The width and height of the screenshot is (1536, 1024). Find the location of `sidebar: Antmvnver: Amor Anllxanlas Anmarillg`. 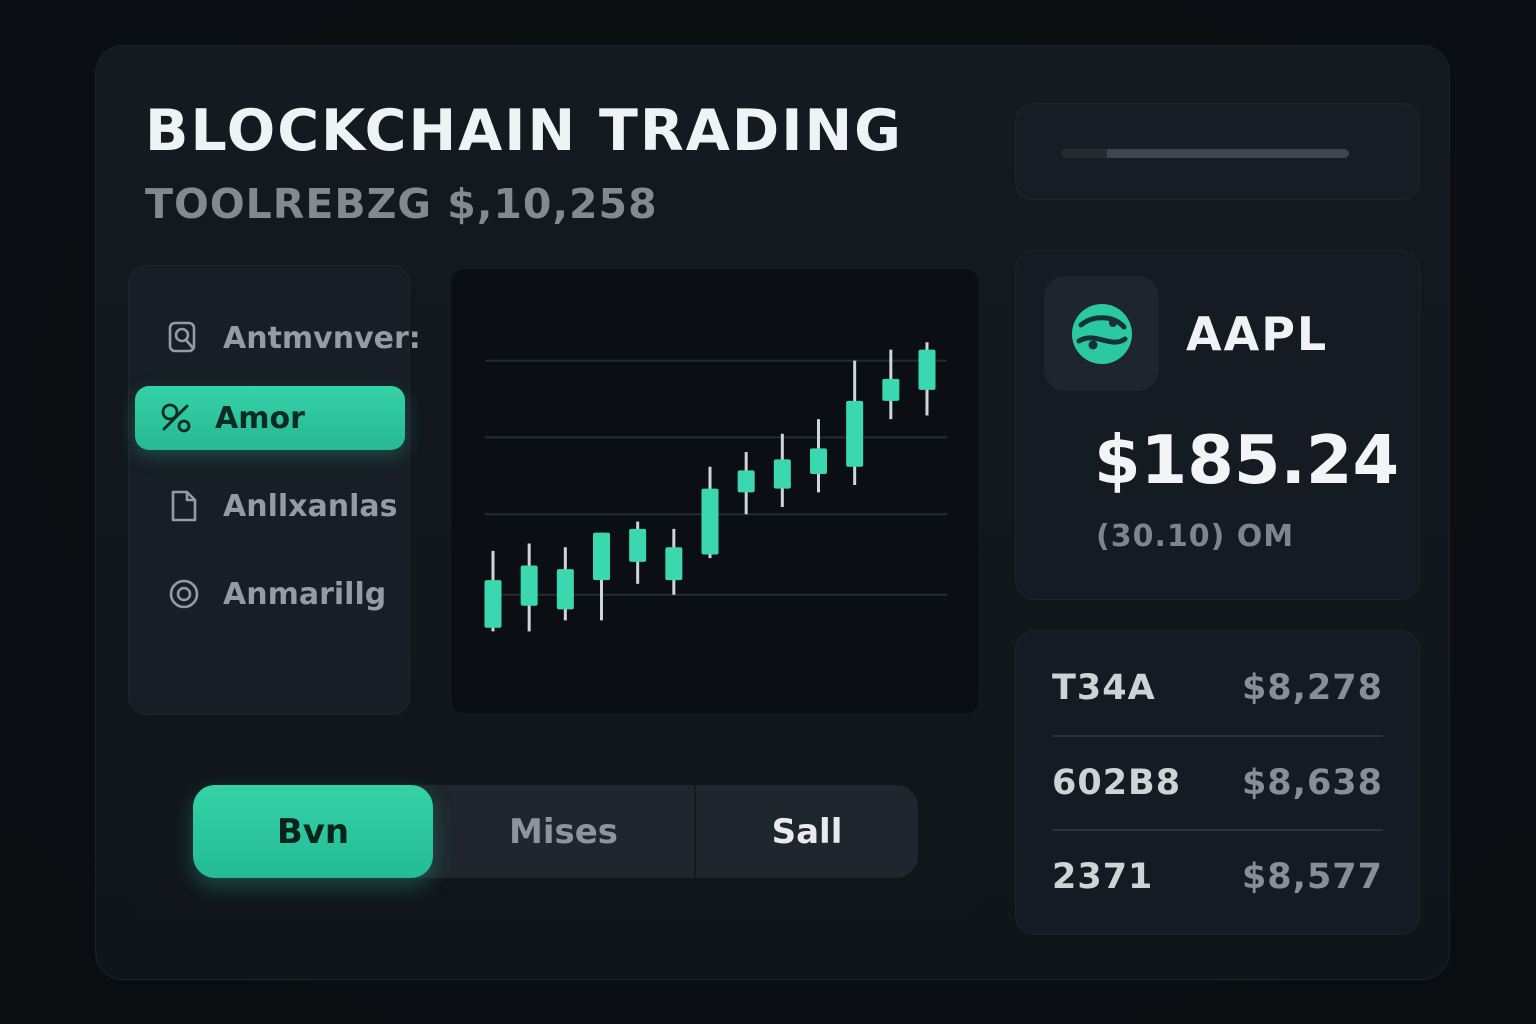

sidebar: Antmvnver: Amor Anllxanlas Anmarillg is located at coordinates (274, 490).